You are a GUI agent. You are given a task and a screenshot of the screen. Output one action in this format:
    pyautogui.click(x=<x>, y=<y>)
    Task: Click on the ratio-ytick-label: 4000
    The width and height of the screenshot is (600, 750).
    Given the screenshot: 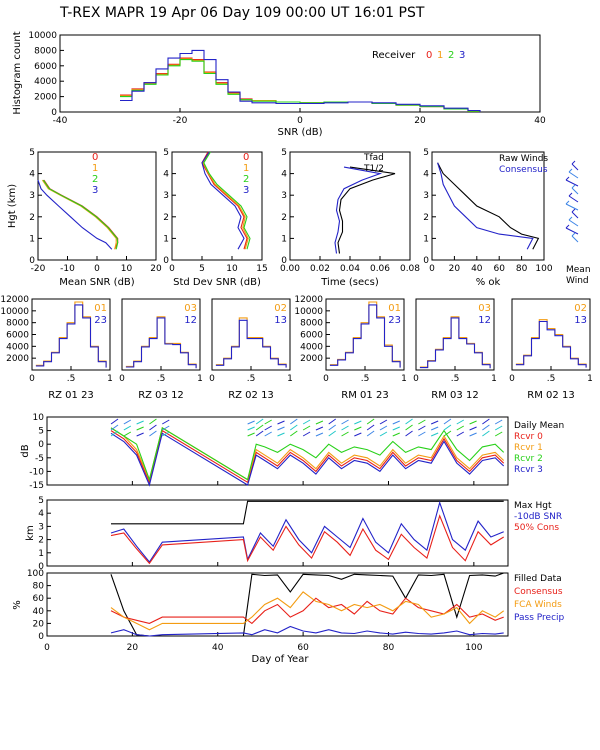 What is the action you would take?
    pyautogui.click(x=17, y=347)
    